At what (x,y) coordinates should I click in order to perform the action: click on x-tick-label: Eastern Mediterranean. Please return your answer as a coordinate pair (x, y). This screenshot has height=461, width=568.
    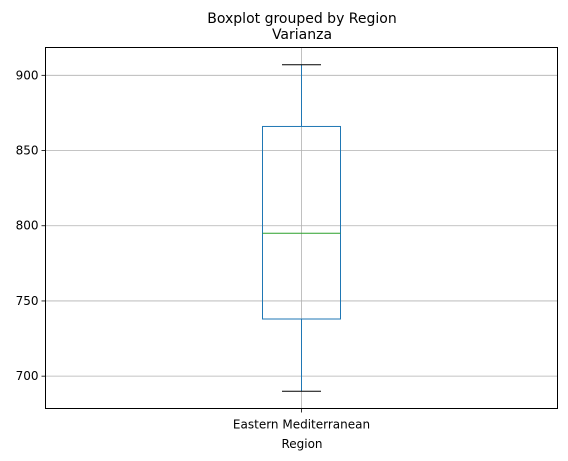
    Looking at the image, I should click on (301, 425).